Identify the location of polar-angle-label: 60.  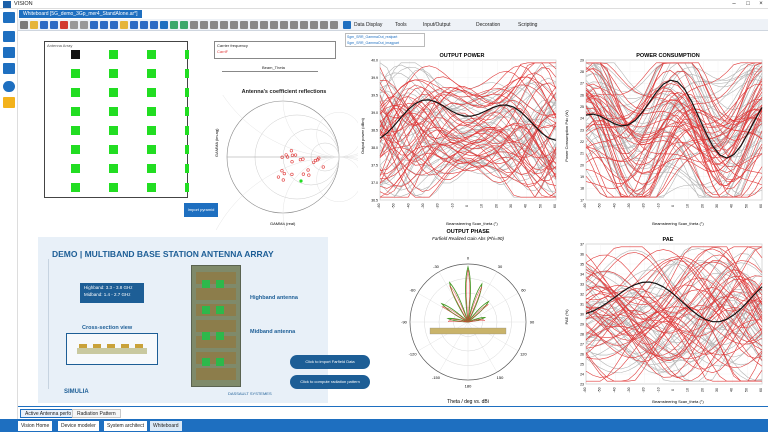
(523, 290).